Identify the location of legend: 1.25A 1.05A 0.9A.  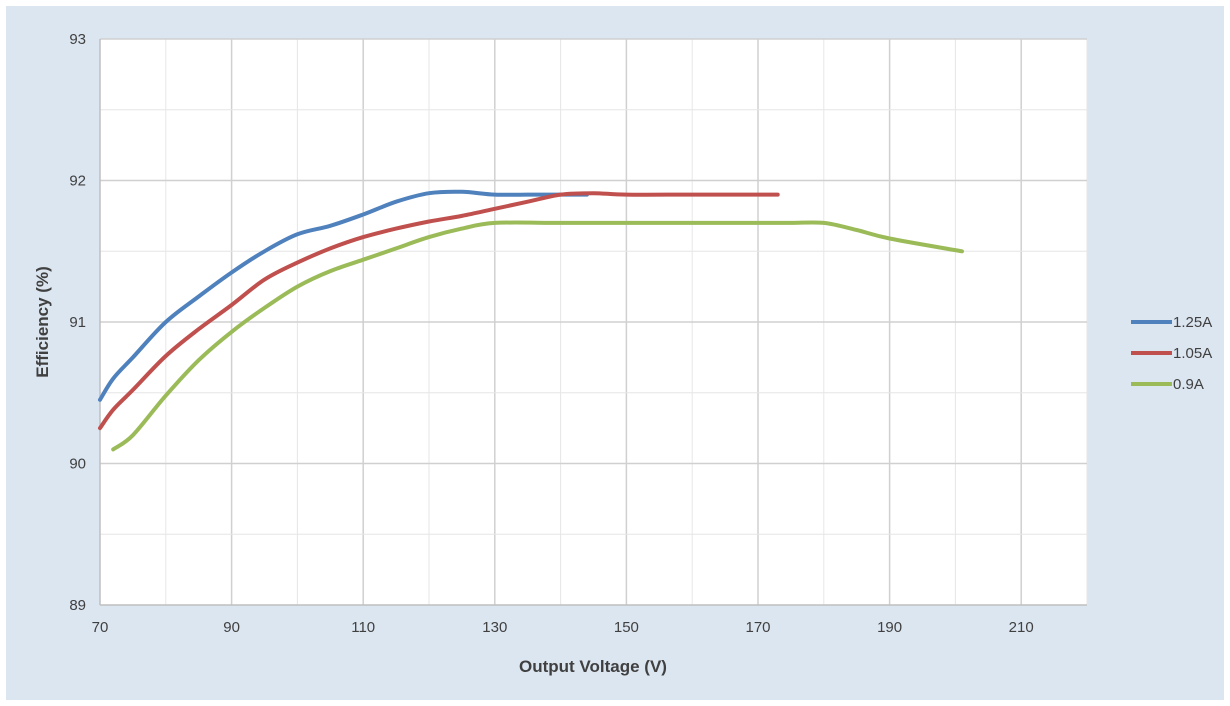
(1171, 353).